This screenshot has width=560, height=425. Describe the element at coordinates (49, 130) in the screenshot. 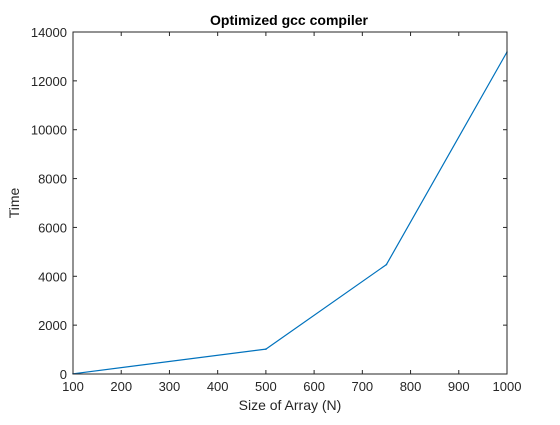

I see `y-tick-label: 10000` at that location.